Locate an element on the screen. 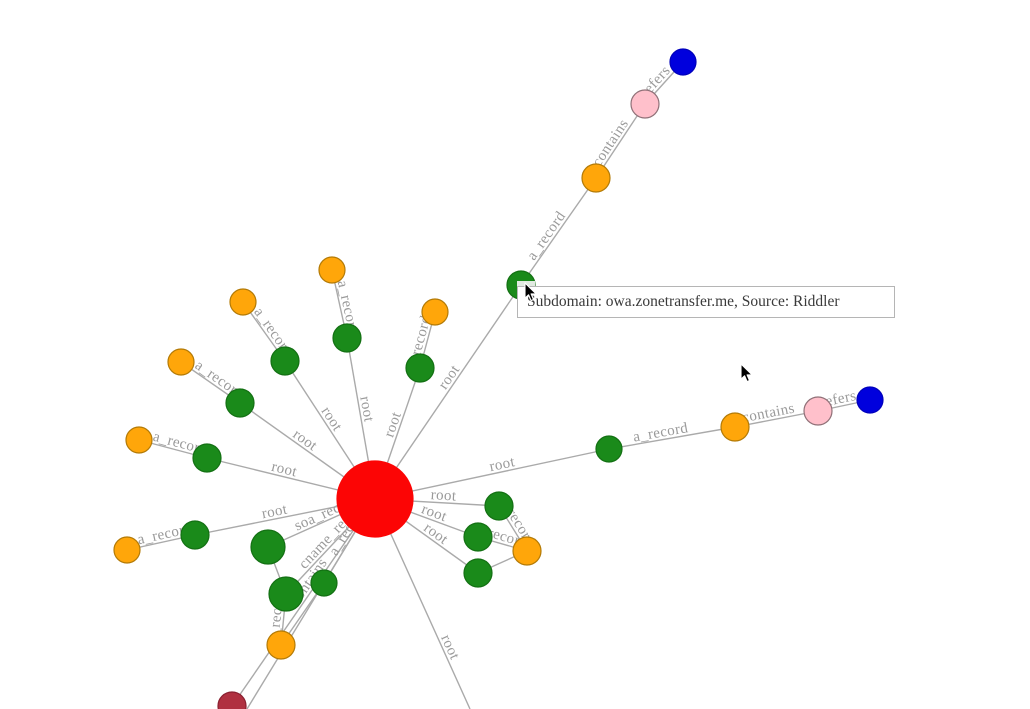 This screenshot has width=1030, height=709. graph-edge-stub is located at coordinates (311, 603).